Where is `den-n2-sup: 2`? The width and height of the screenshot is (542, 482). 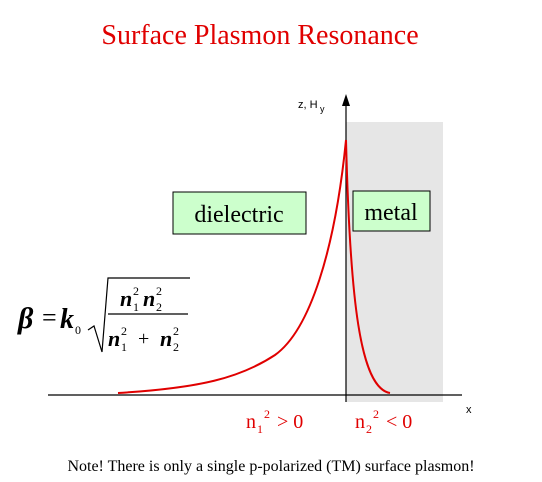 den-n2-sup: 2 is located at coordinates (176, 331).